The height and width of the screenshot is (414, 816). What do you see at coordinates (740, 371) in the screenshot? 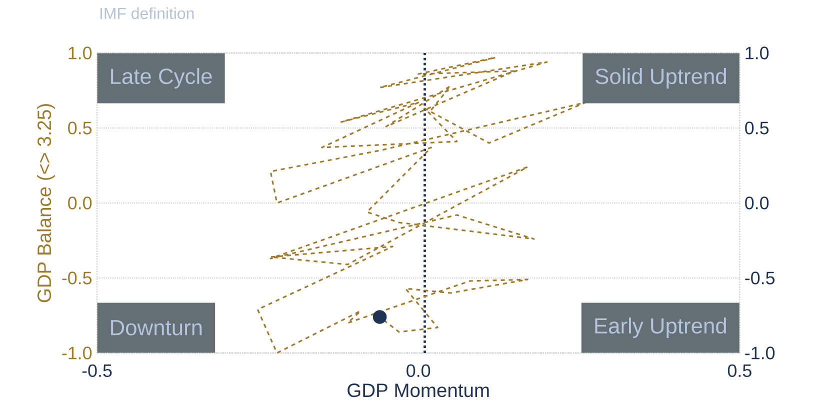
I see `x-tick-label: 0.5` at bounding box center [740, 371].